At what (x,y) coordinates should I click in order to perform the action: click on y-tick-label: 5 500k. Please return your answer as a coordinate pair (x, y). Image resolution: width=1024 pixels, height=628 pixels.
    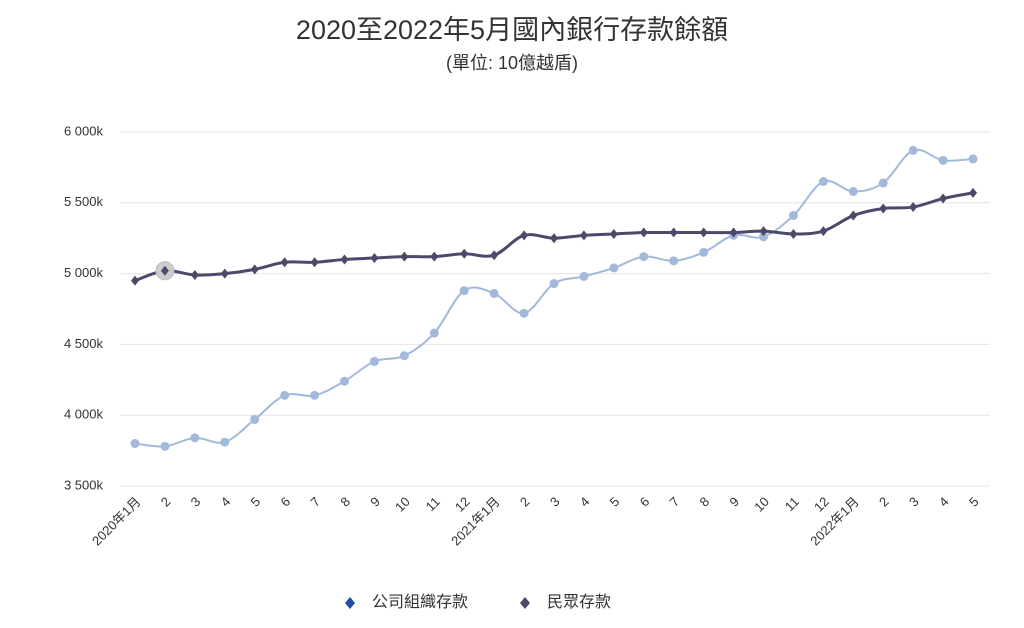
    Looking at the image, I should click on (84, 201).